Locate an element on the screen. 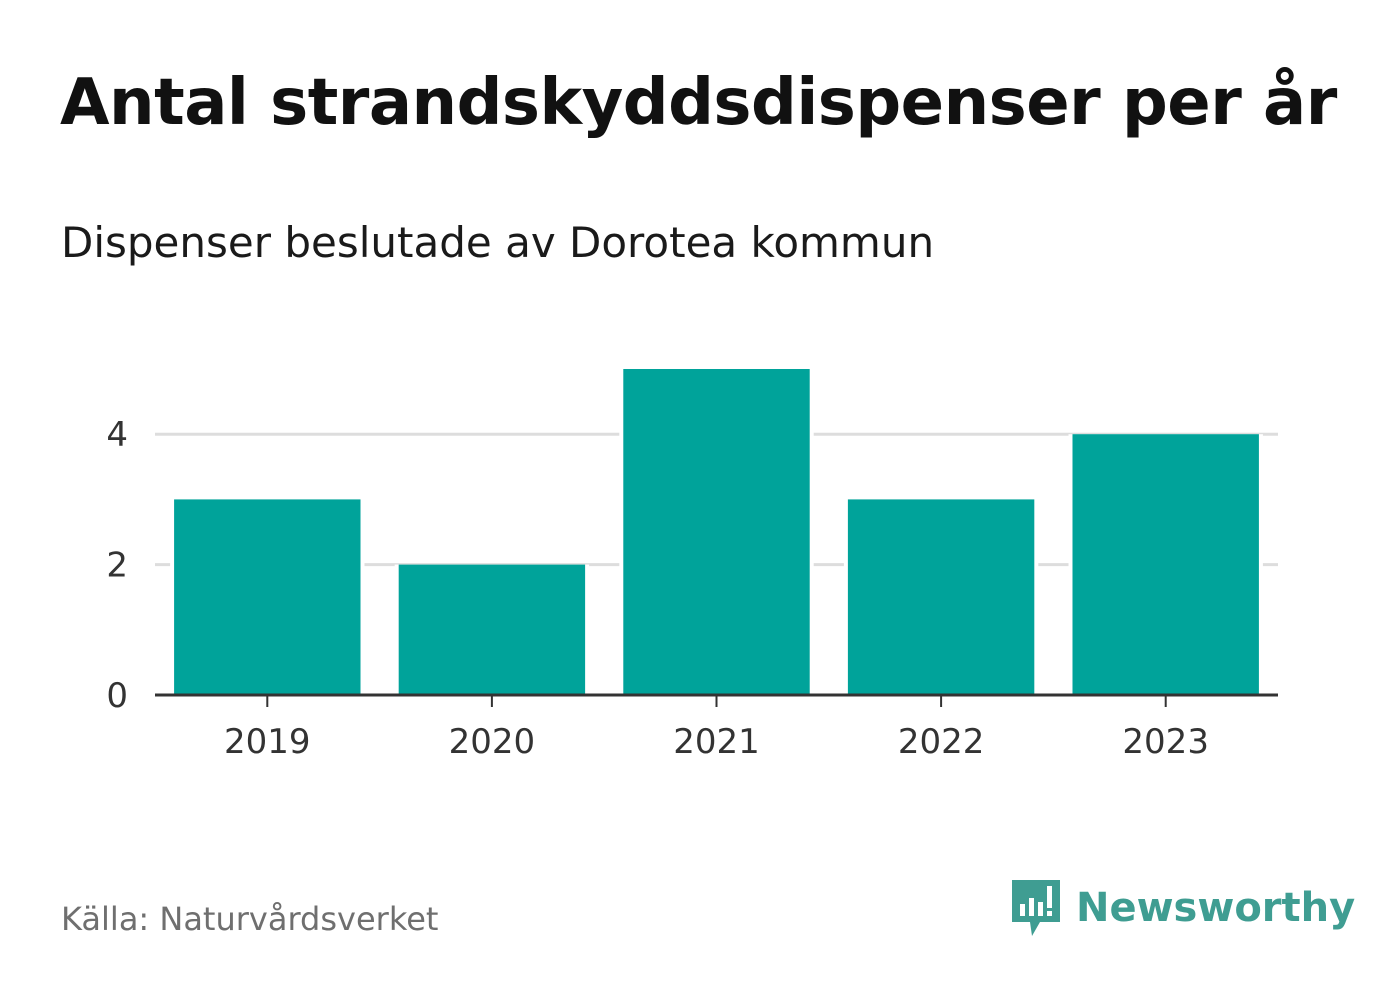  brand-name: Newsworthy is located at coordinates (1216, 908).